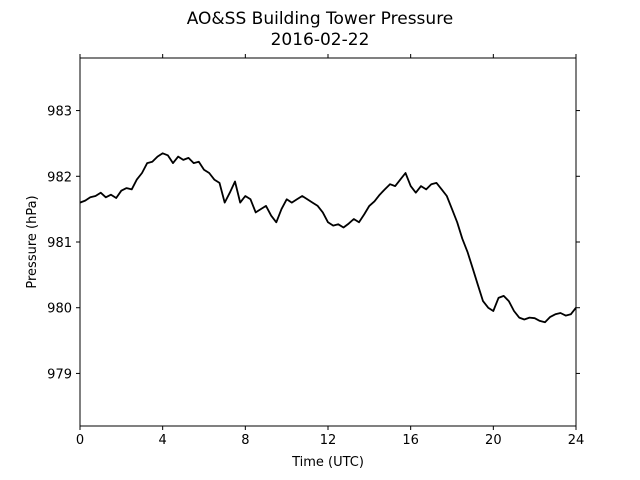 This screenshot has height=480, width=640. Describe the element at coordinates (327, 462) in the screenshot. I see `x-axis-label: Time (UTC)` at that location.